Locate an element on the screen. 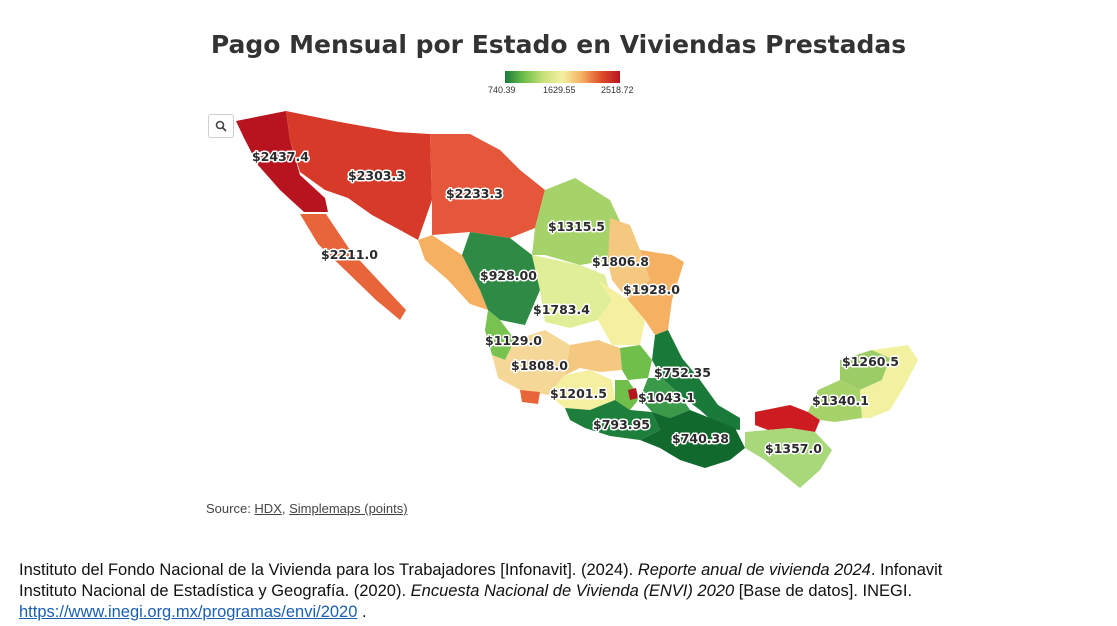 The width and height of the screenshot is (1117, 626). region-label-coahuila: $1315.5 is located at coordinates (576, 226).